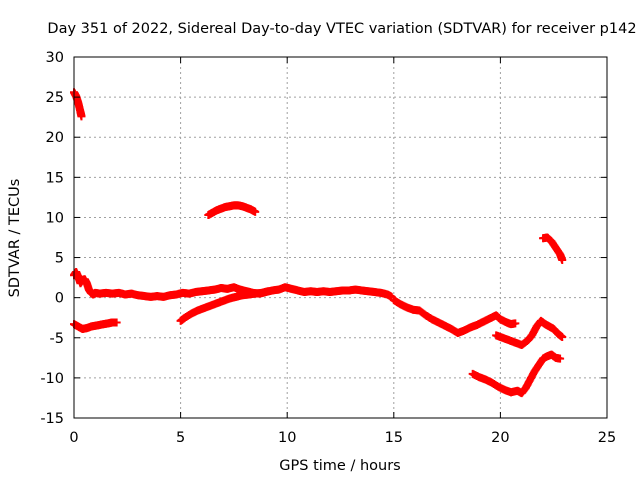 Image resolution: width=640 pixels, height=480 pixels. I want to click on x-tick-label: 15, so click(394, 438).